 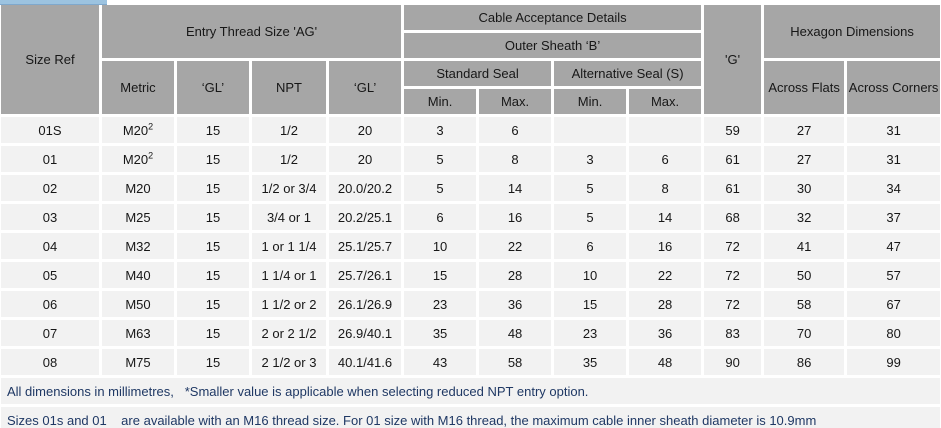 I want to click on cell-size-ref: 08, so click(x=50, y=362).